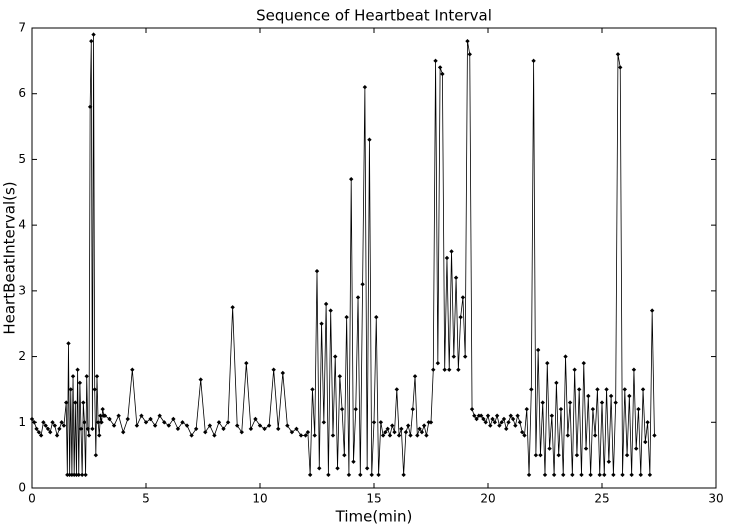 This screenshot has width=736, height=530. What do you see at coordinates (10, 257) in the screenshot?
I see `y-axis-label: HeartBeatInterval(s)` at bounding box center [10, 257].